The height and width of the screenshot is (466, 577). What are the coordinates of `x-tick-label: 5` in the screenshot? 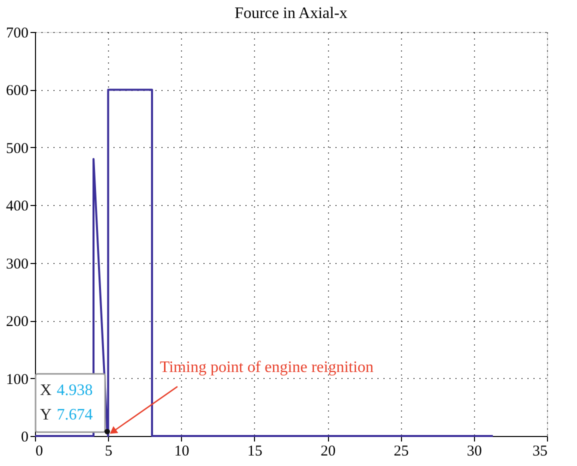 It's located at (108, 452).